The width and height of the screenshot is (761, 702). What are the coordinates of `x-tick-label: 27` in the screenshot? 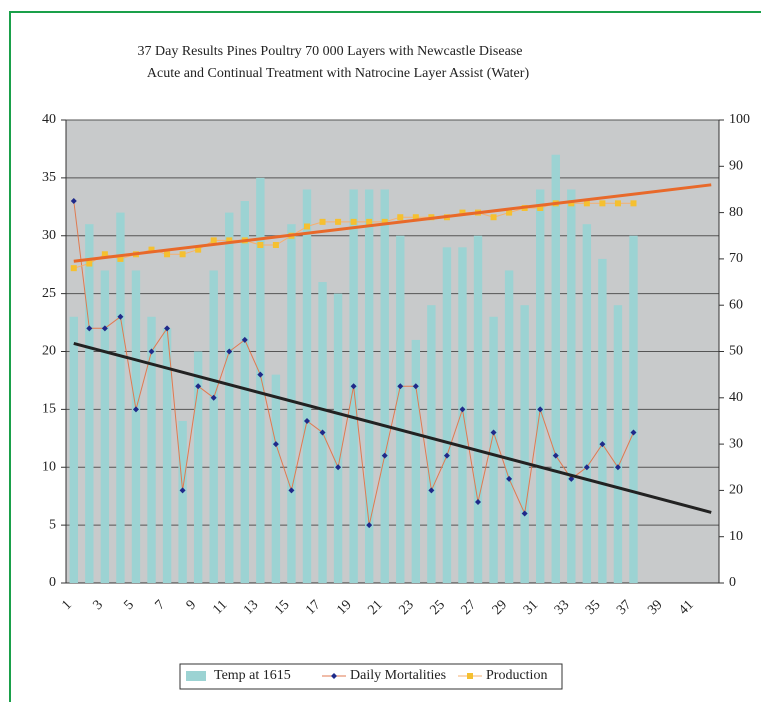 It's located at (469, 607).